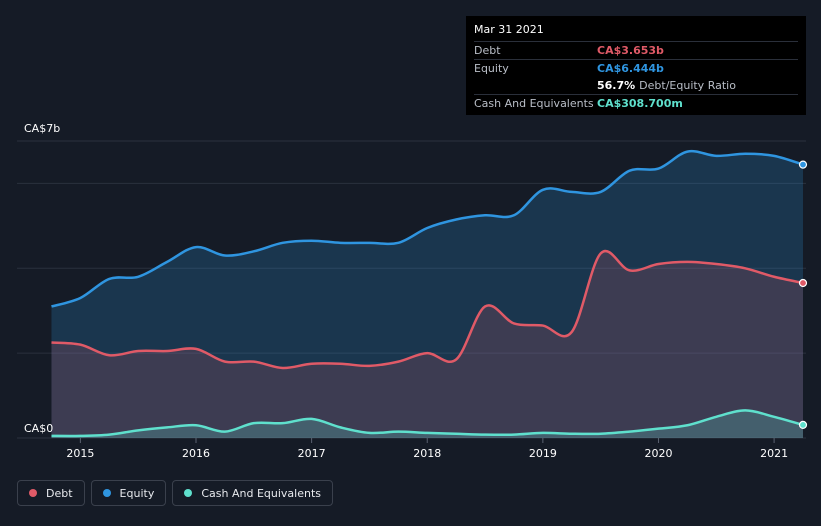 The image size is (821, 526). I want to click on legend: Debt Equity Cash And Equivalents, so click(175, 493).